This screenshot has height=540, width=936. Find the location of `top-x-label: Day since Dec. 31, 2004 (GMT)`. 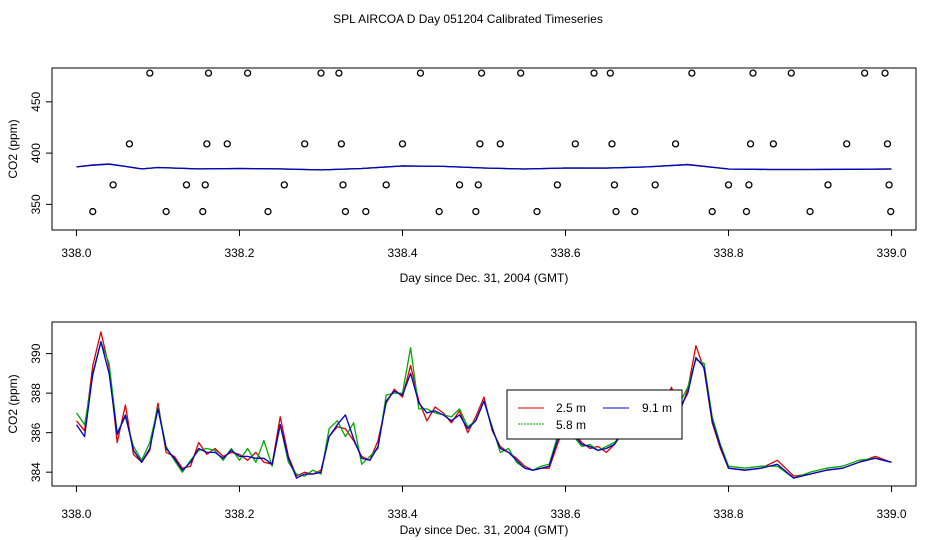

top-x-label: Day since Dec. 31, 2004 (GMT) is located at coordinates (484, 278).